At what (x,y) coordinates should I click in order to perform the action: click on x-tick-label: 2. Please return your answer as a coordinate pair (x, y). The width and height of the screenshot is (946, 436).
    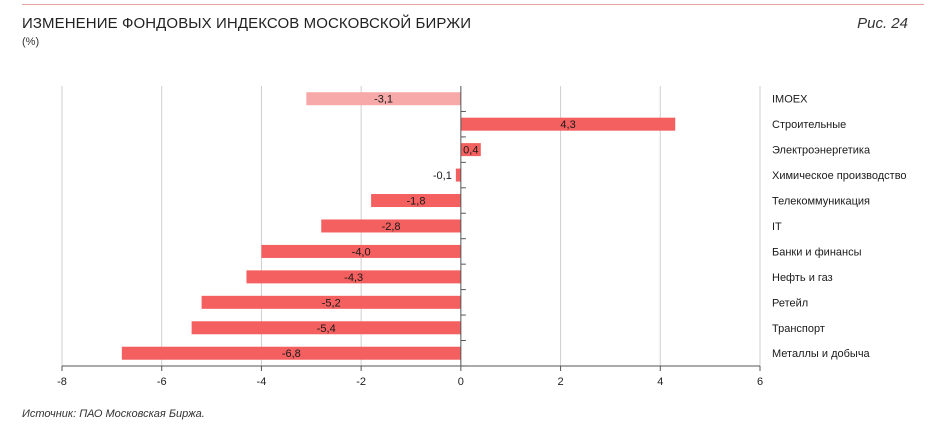
    Looking at the image, I should click on (561, 382).